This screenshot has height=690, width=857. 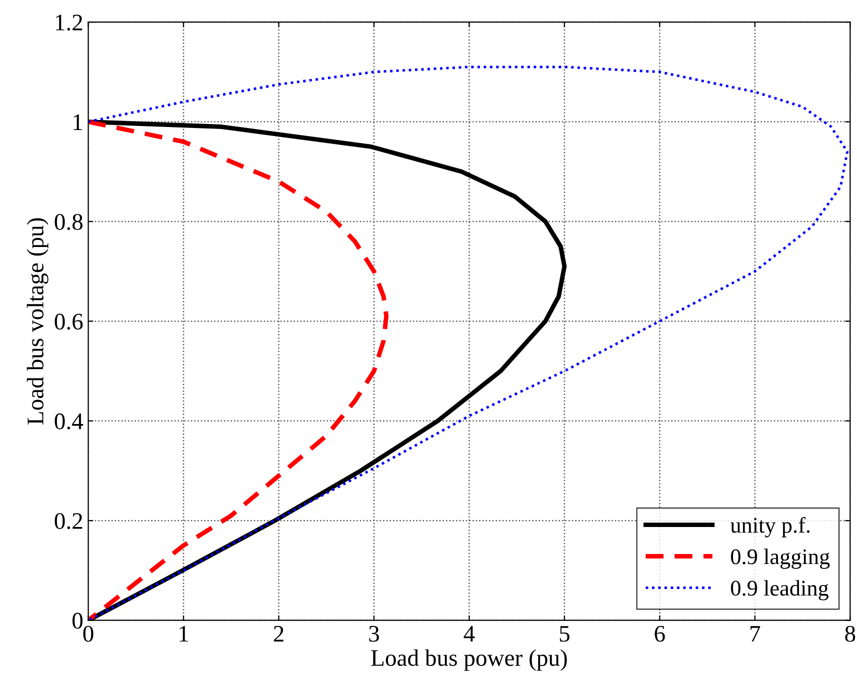 I want to click on y-tick-label: 0.4, so click(x=69, y=421).